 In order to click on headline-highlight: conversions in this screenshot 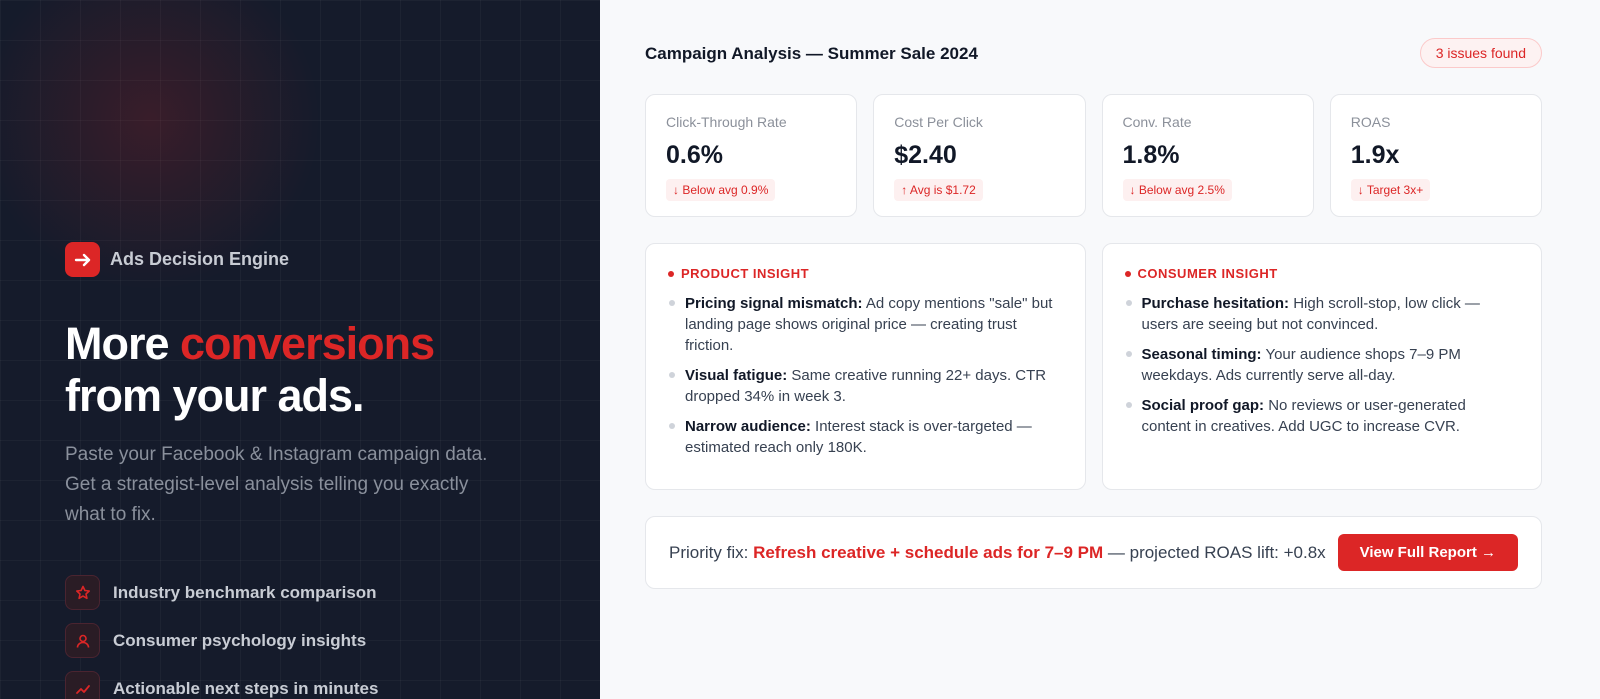, I will do `click(307, 343)`.